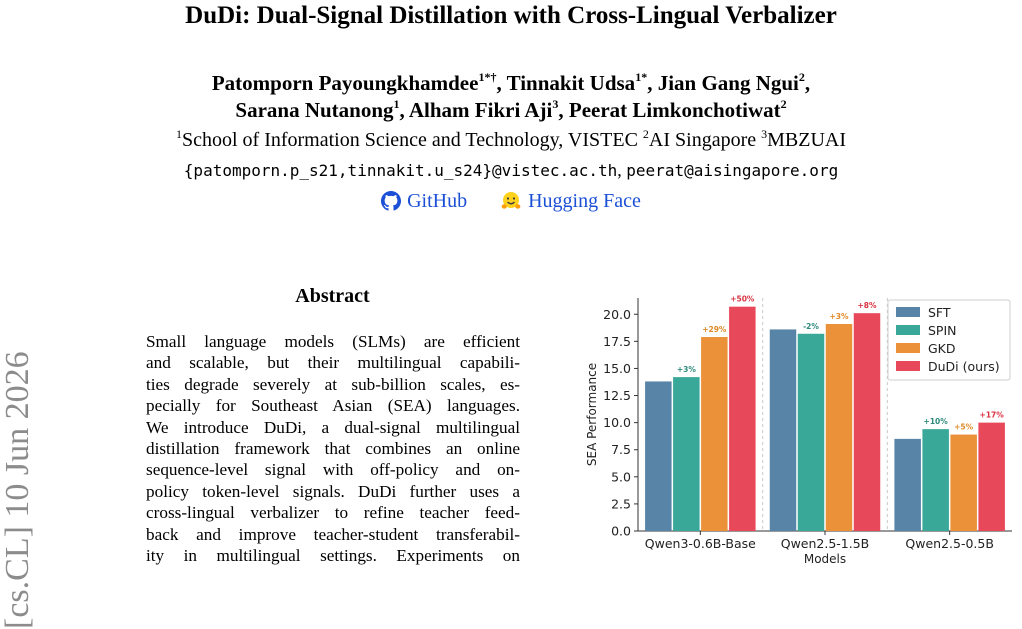  What do you see at coordinates (942, 348) in the screenshot?
I see `chart-legend-label: GKD` at bounding box center [942, 348].